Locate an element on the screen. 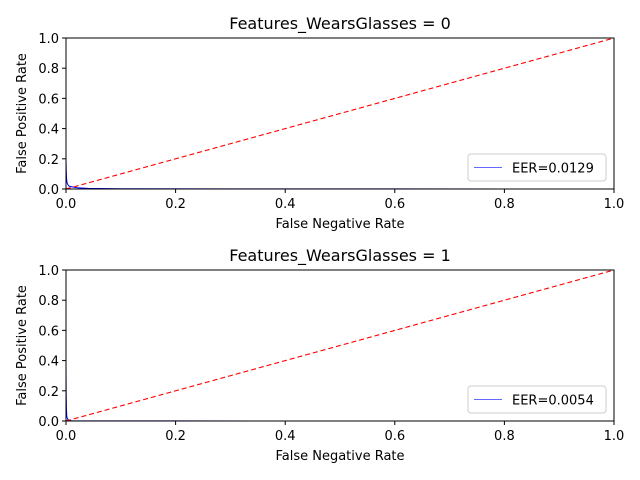 Image resolution: width=640 pixels, height=480 pixels. y-tick-label-0-5: 1.0 is located at coordinates (48, 39).